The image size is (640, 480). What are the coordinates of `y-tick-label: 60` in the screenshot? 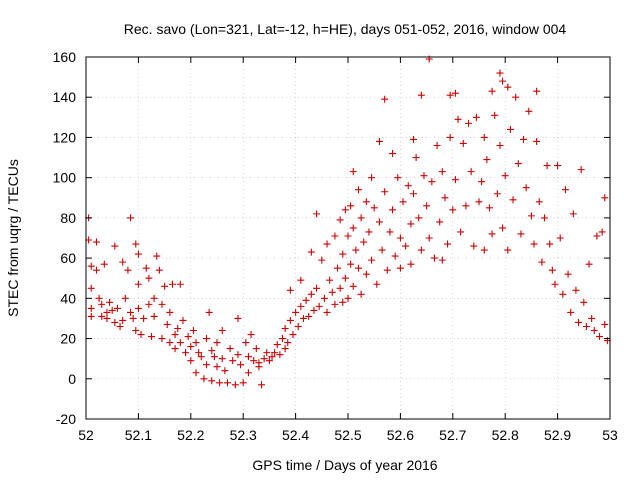 It's located at (68, 258).